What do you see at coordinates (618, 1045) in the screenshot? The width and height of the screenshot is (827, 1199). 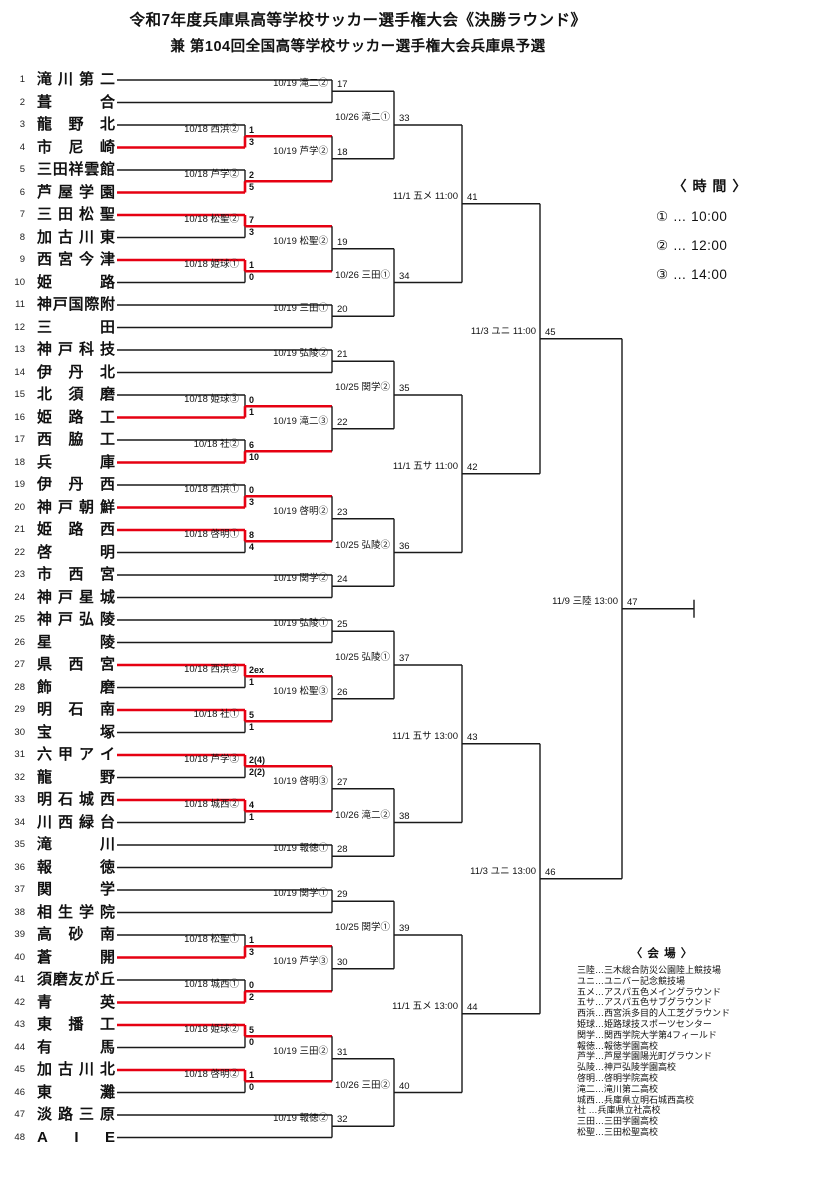 I see `venue-legend-item: 報徳…報徳学園高校` at bounding box center [618, 1045].